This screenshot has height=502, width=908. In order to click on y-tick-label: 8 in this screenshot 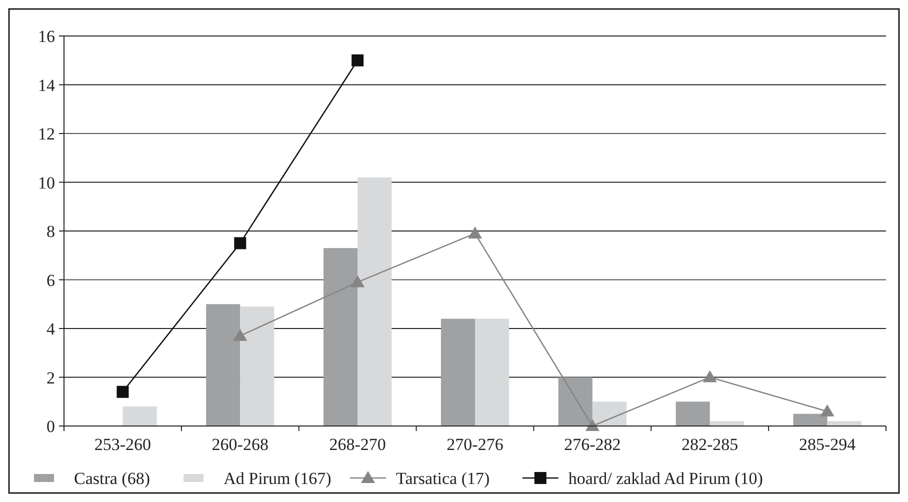, I will do `click(50, 231)`.